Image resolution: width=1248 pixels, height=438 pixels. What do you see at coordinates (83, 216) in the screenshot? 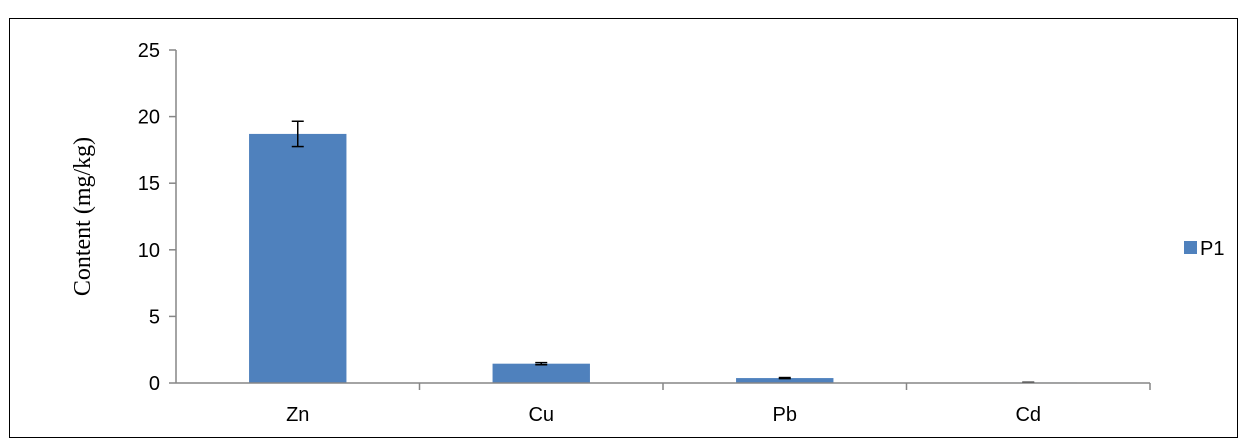
I see `y-axis-label: Content (mg/kg)` at bounding box center [83, 216].